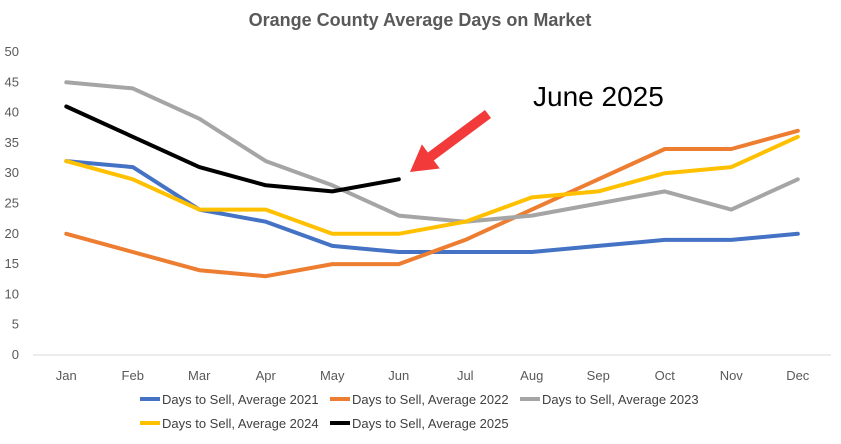 This screenshot has height=444, width=841. I want to click on legend-label: Days to Sell, Average 2021, so click(240, 399).